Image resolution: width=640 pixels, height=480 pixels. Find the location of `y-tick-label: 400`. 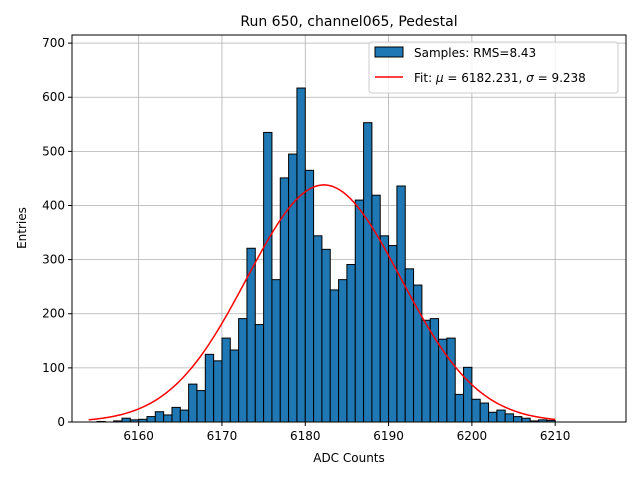

y-tick-label: 400 is located at coordinates (53, 205).